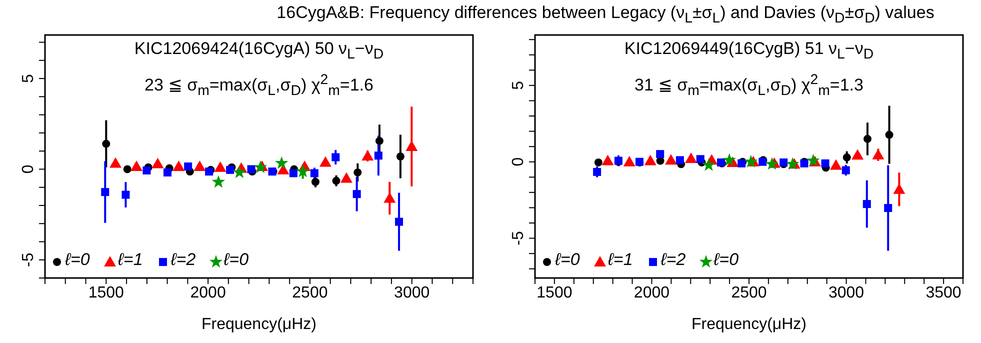 The height and width of the screenshot is (343, 981). Describe the element at coordinates (259, 50) in the screenshot. I see `annotation: KIC12069424(16CygA) 50 ν$_{L}$−ν$_{D}$` at that location.